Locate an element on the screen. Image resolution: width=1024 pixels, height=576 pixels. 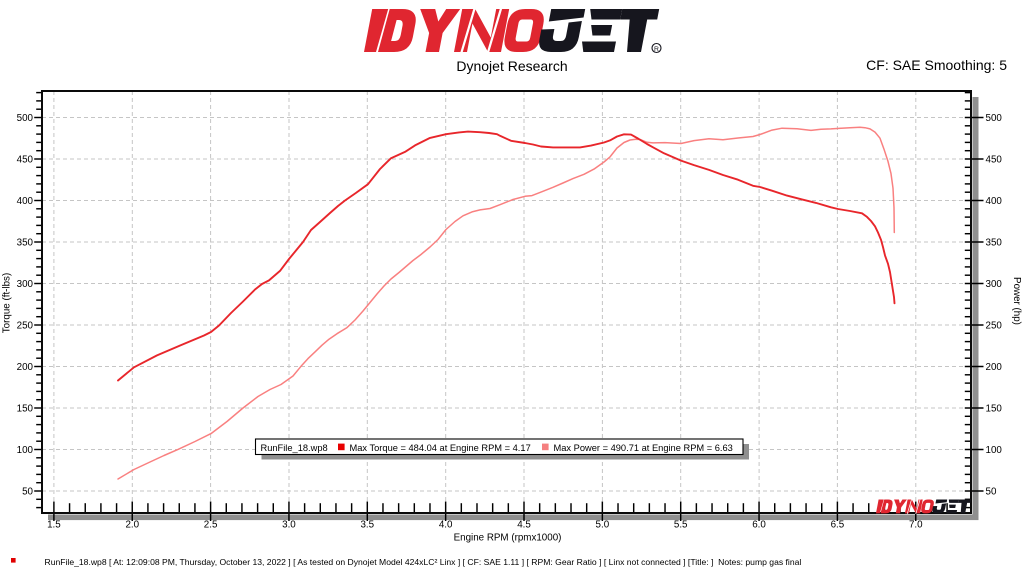
svg-text: 3.0 is located at coordinates (289, 525).